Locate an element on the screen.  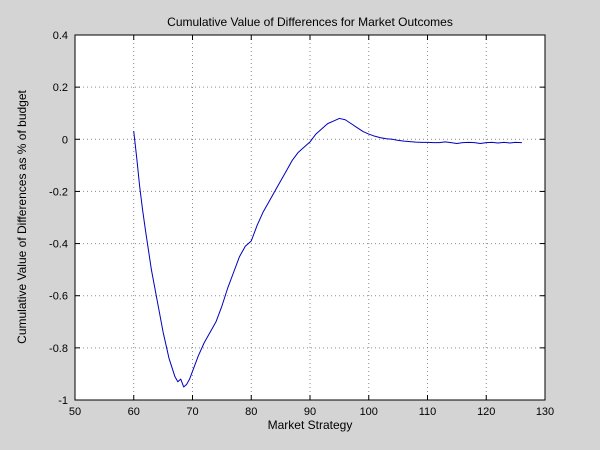
x-tick-label: 90 is located at coordinates (310, 412).